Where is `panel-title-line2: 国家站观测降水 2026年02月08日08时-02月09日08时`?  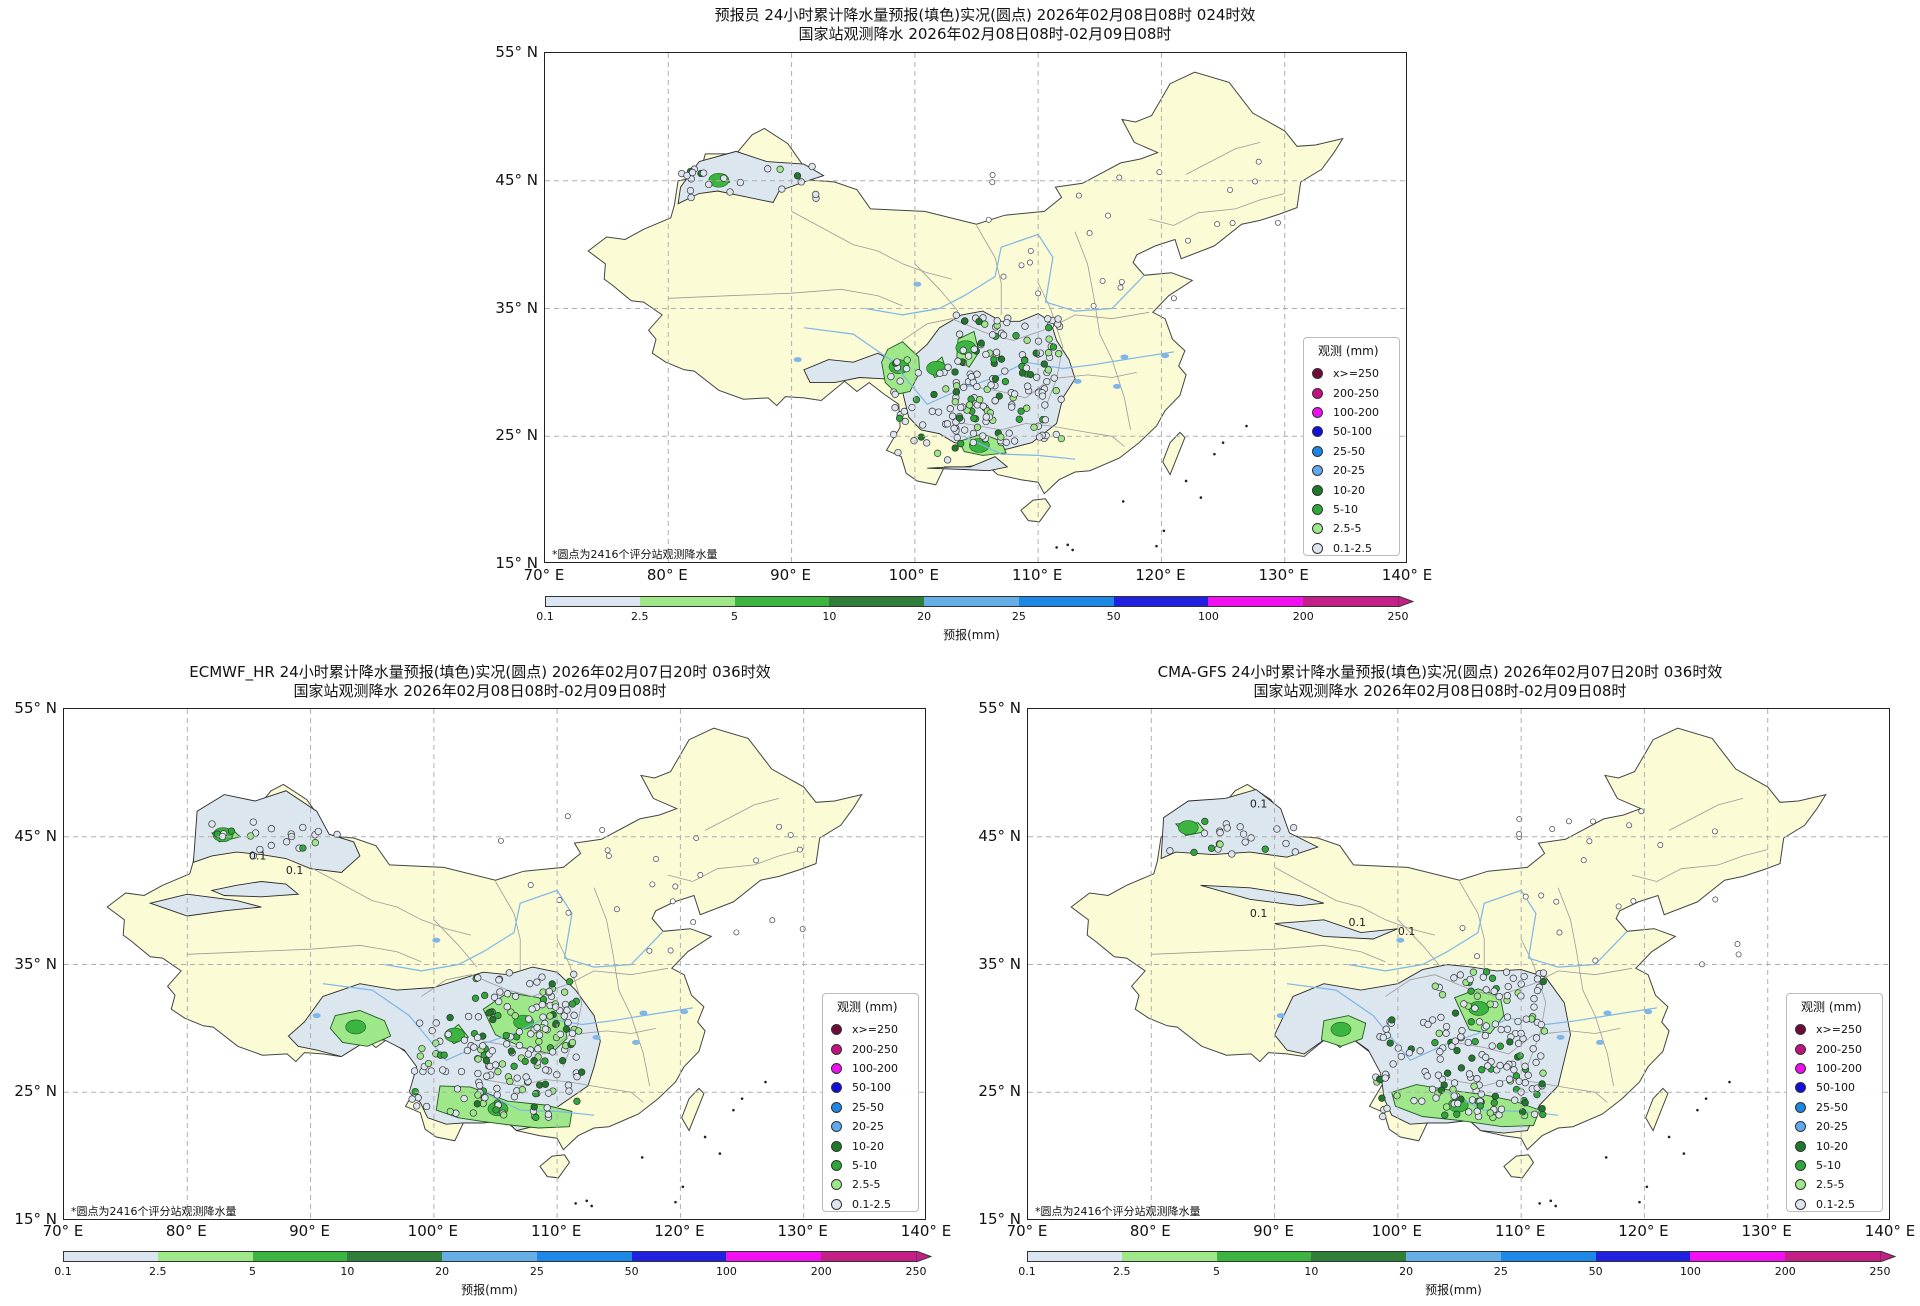 panel-title-line2: 国家站观测降水 2026年02月08日08时-02月09日08时 is located at coordinates (480, 691).